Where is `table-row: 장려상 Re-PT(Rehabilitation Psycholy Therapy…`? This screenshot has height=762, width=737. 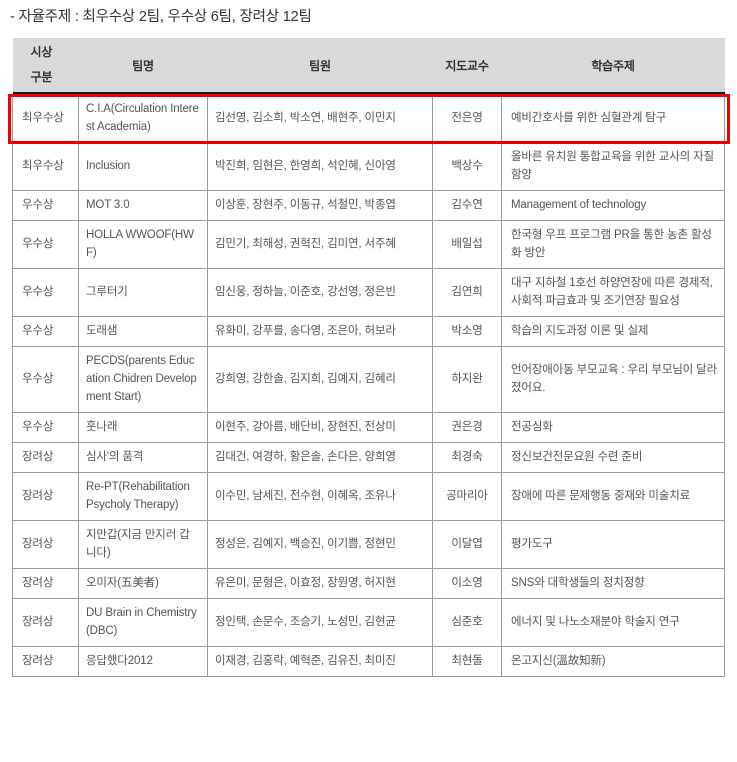
table-row: 장려상 Re-PT(Rehabilitation Psycholy Therapy… is located at coordinates (368, 496).